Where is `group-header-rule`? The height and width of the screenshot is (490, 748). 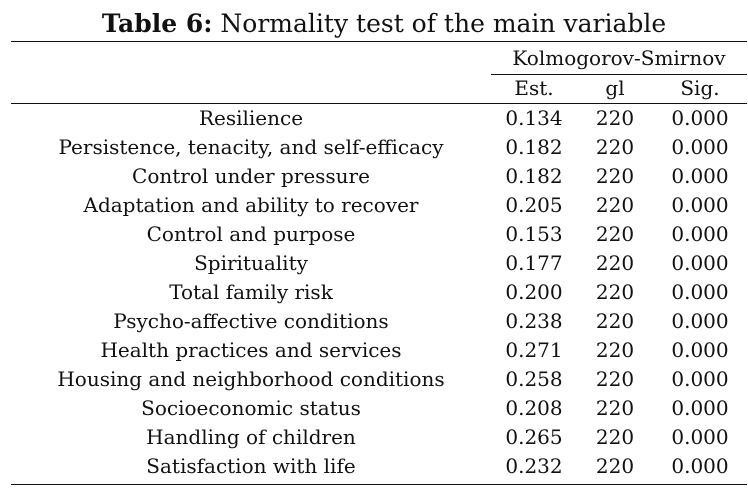 group-header-rule is located at coordinates (619, 74).